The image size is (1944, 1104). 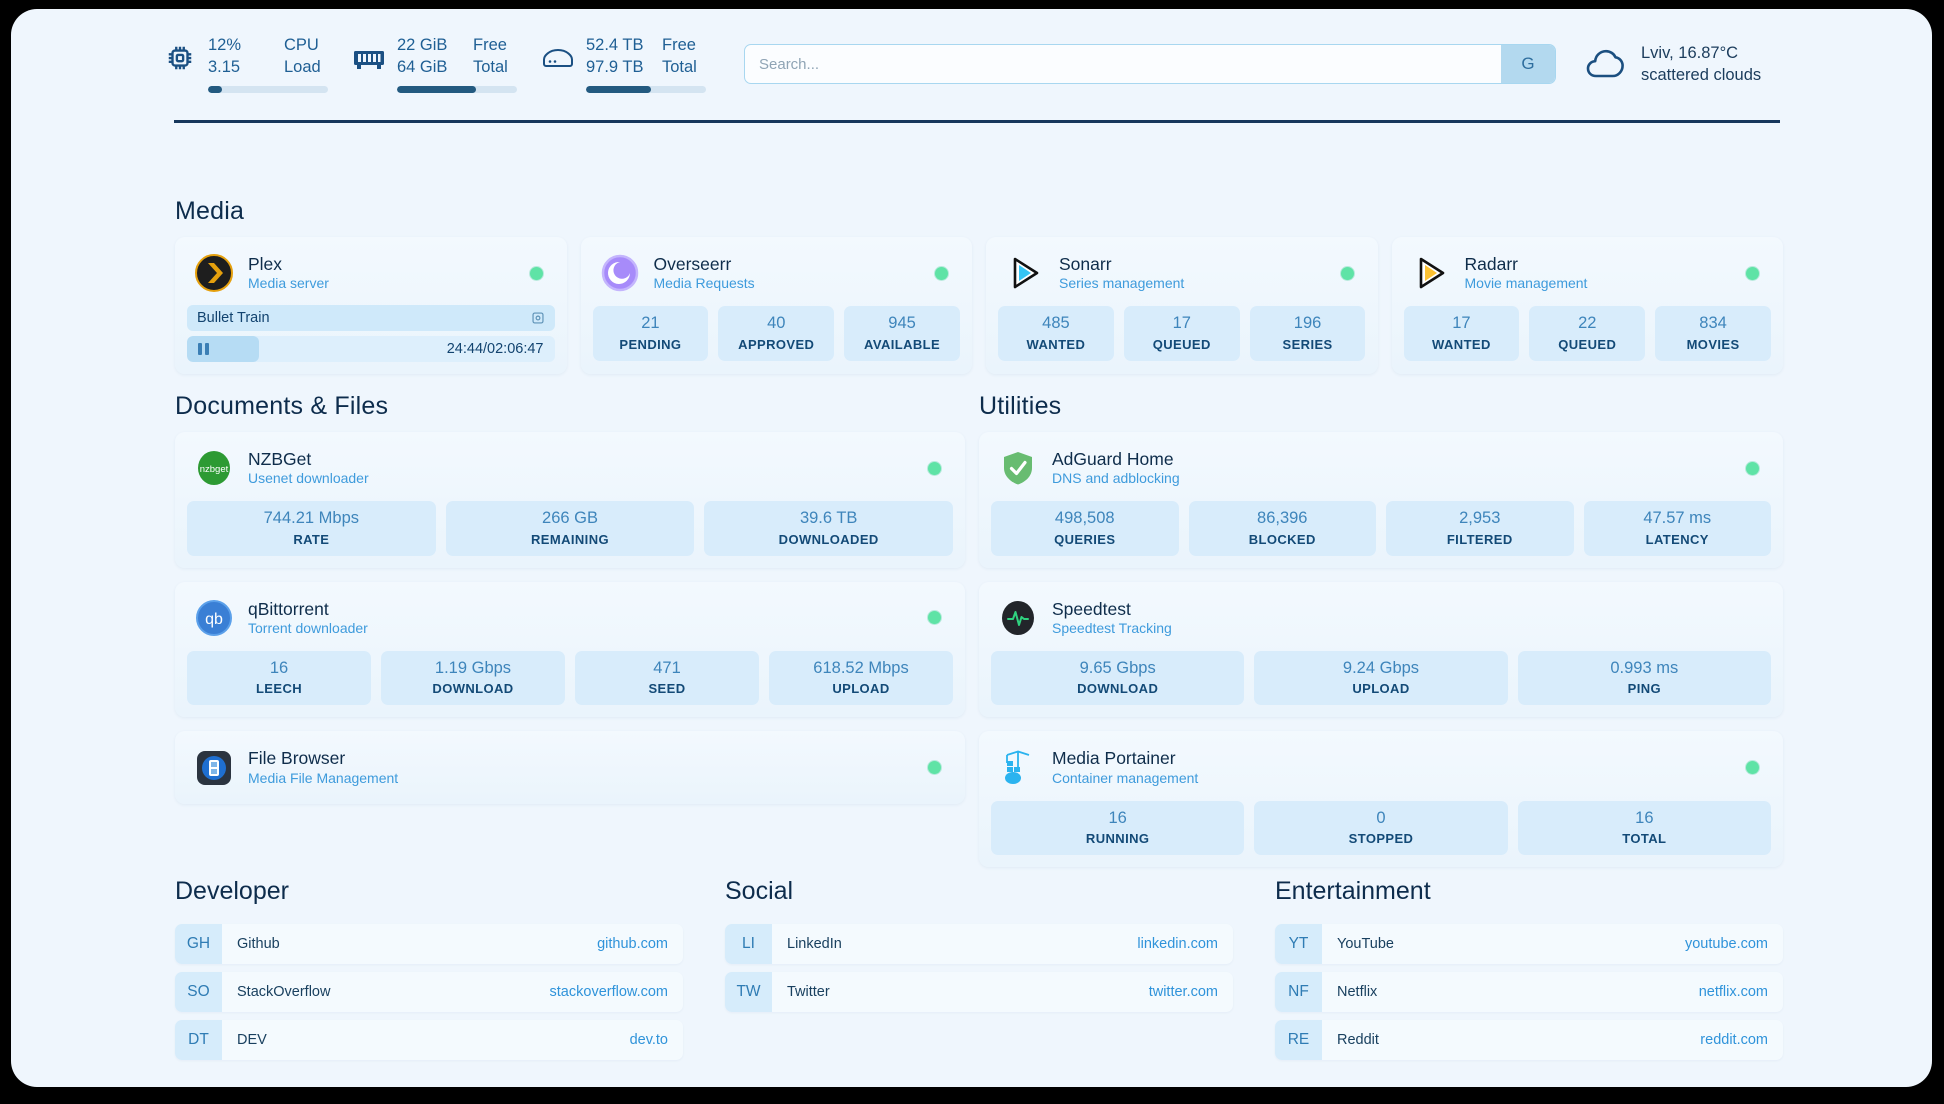 What do you see at coordinates (776, 323) in the screenshot?
I see `stat-value: 40` at bounding box center [776, 323].